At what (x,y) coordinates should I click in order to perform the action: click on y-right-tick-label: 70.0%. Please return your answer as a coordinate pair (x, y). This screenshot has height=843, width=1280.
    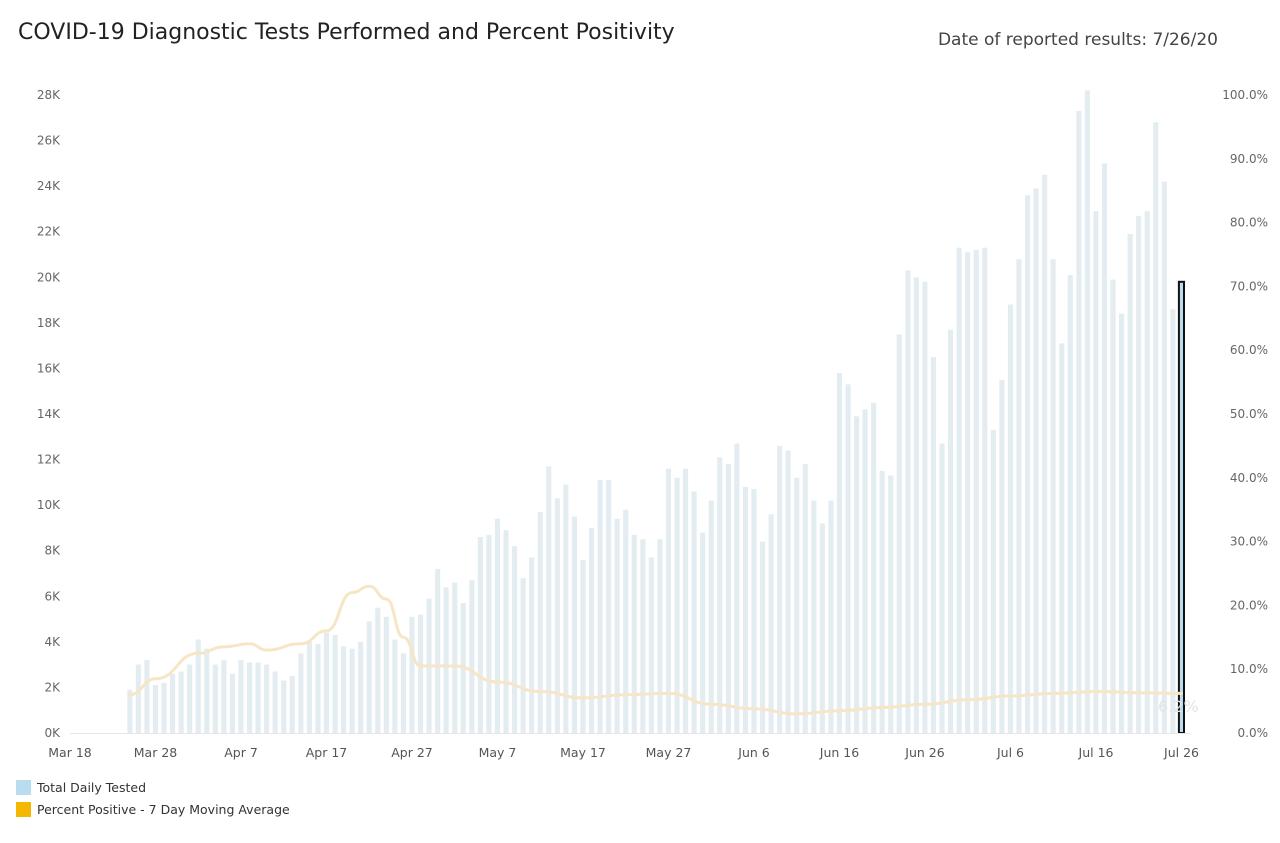
    Looking at the image, I should click on (1249, 286).